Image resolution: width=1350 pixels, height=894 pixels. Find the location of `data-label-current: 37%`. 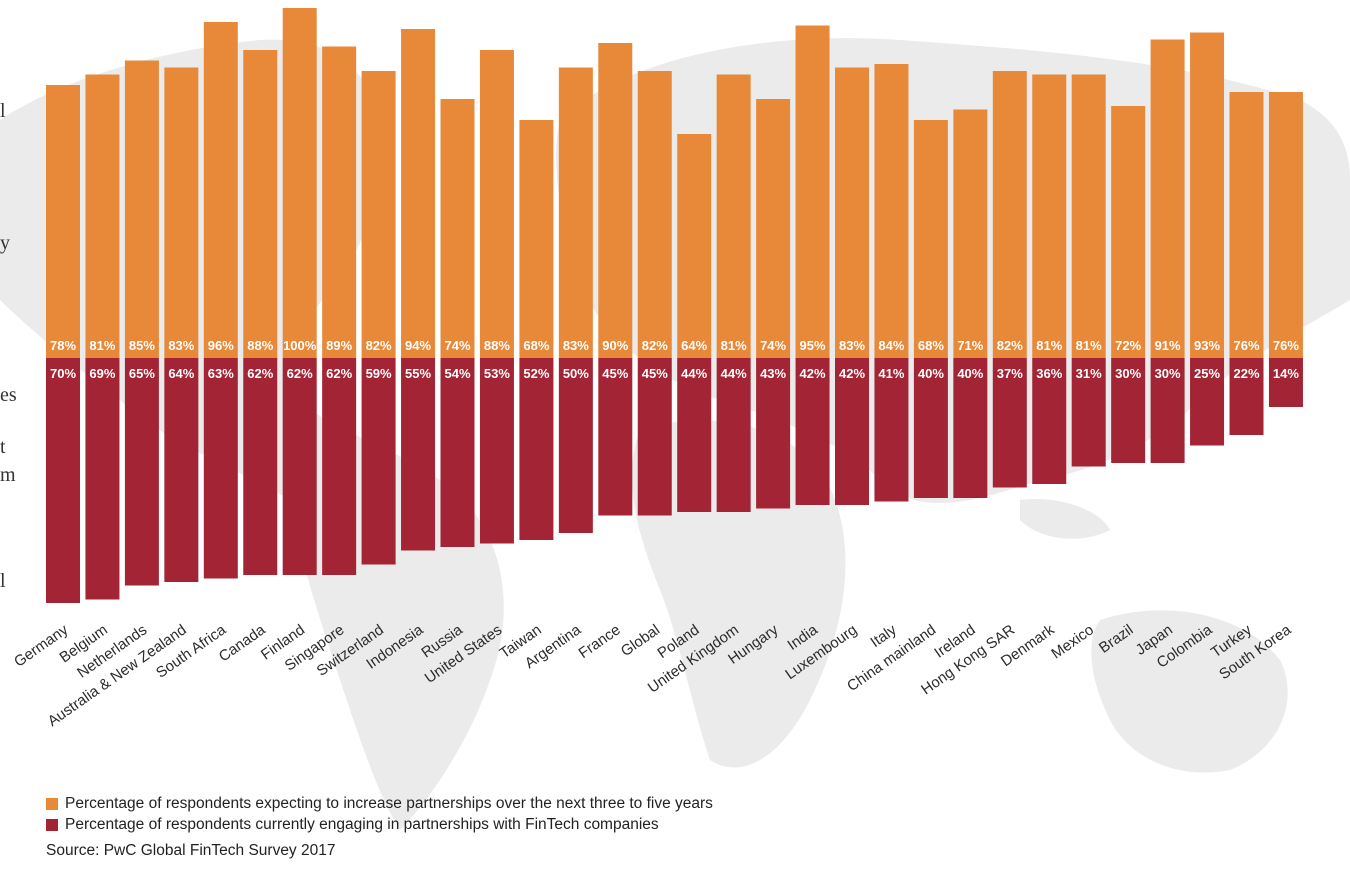

data-label-current: 37% is located at coordinates (1010, 373).